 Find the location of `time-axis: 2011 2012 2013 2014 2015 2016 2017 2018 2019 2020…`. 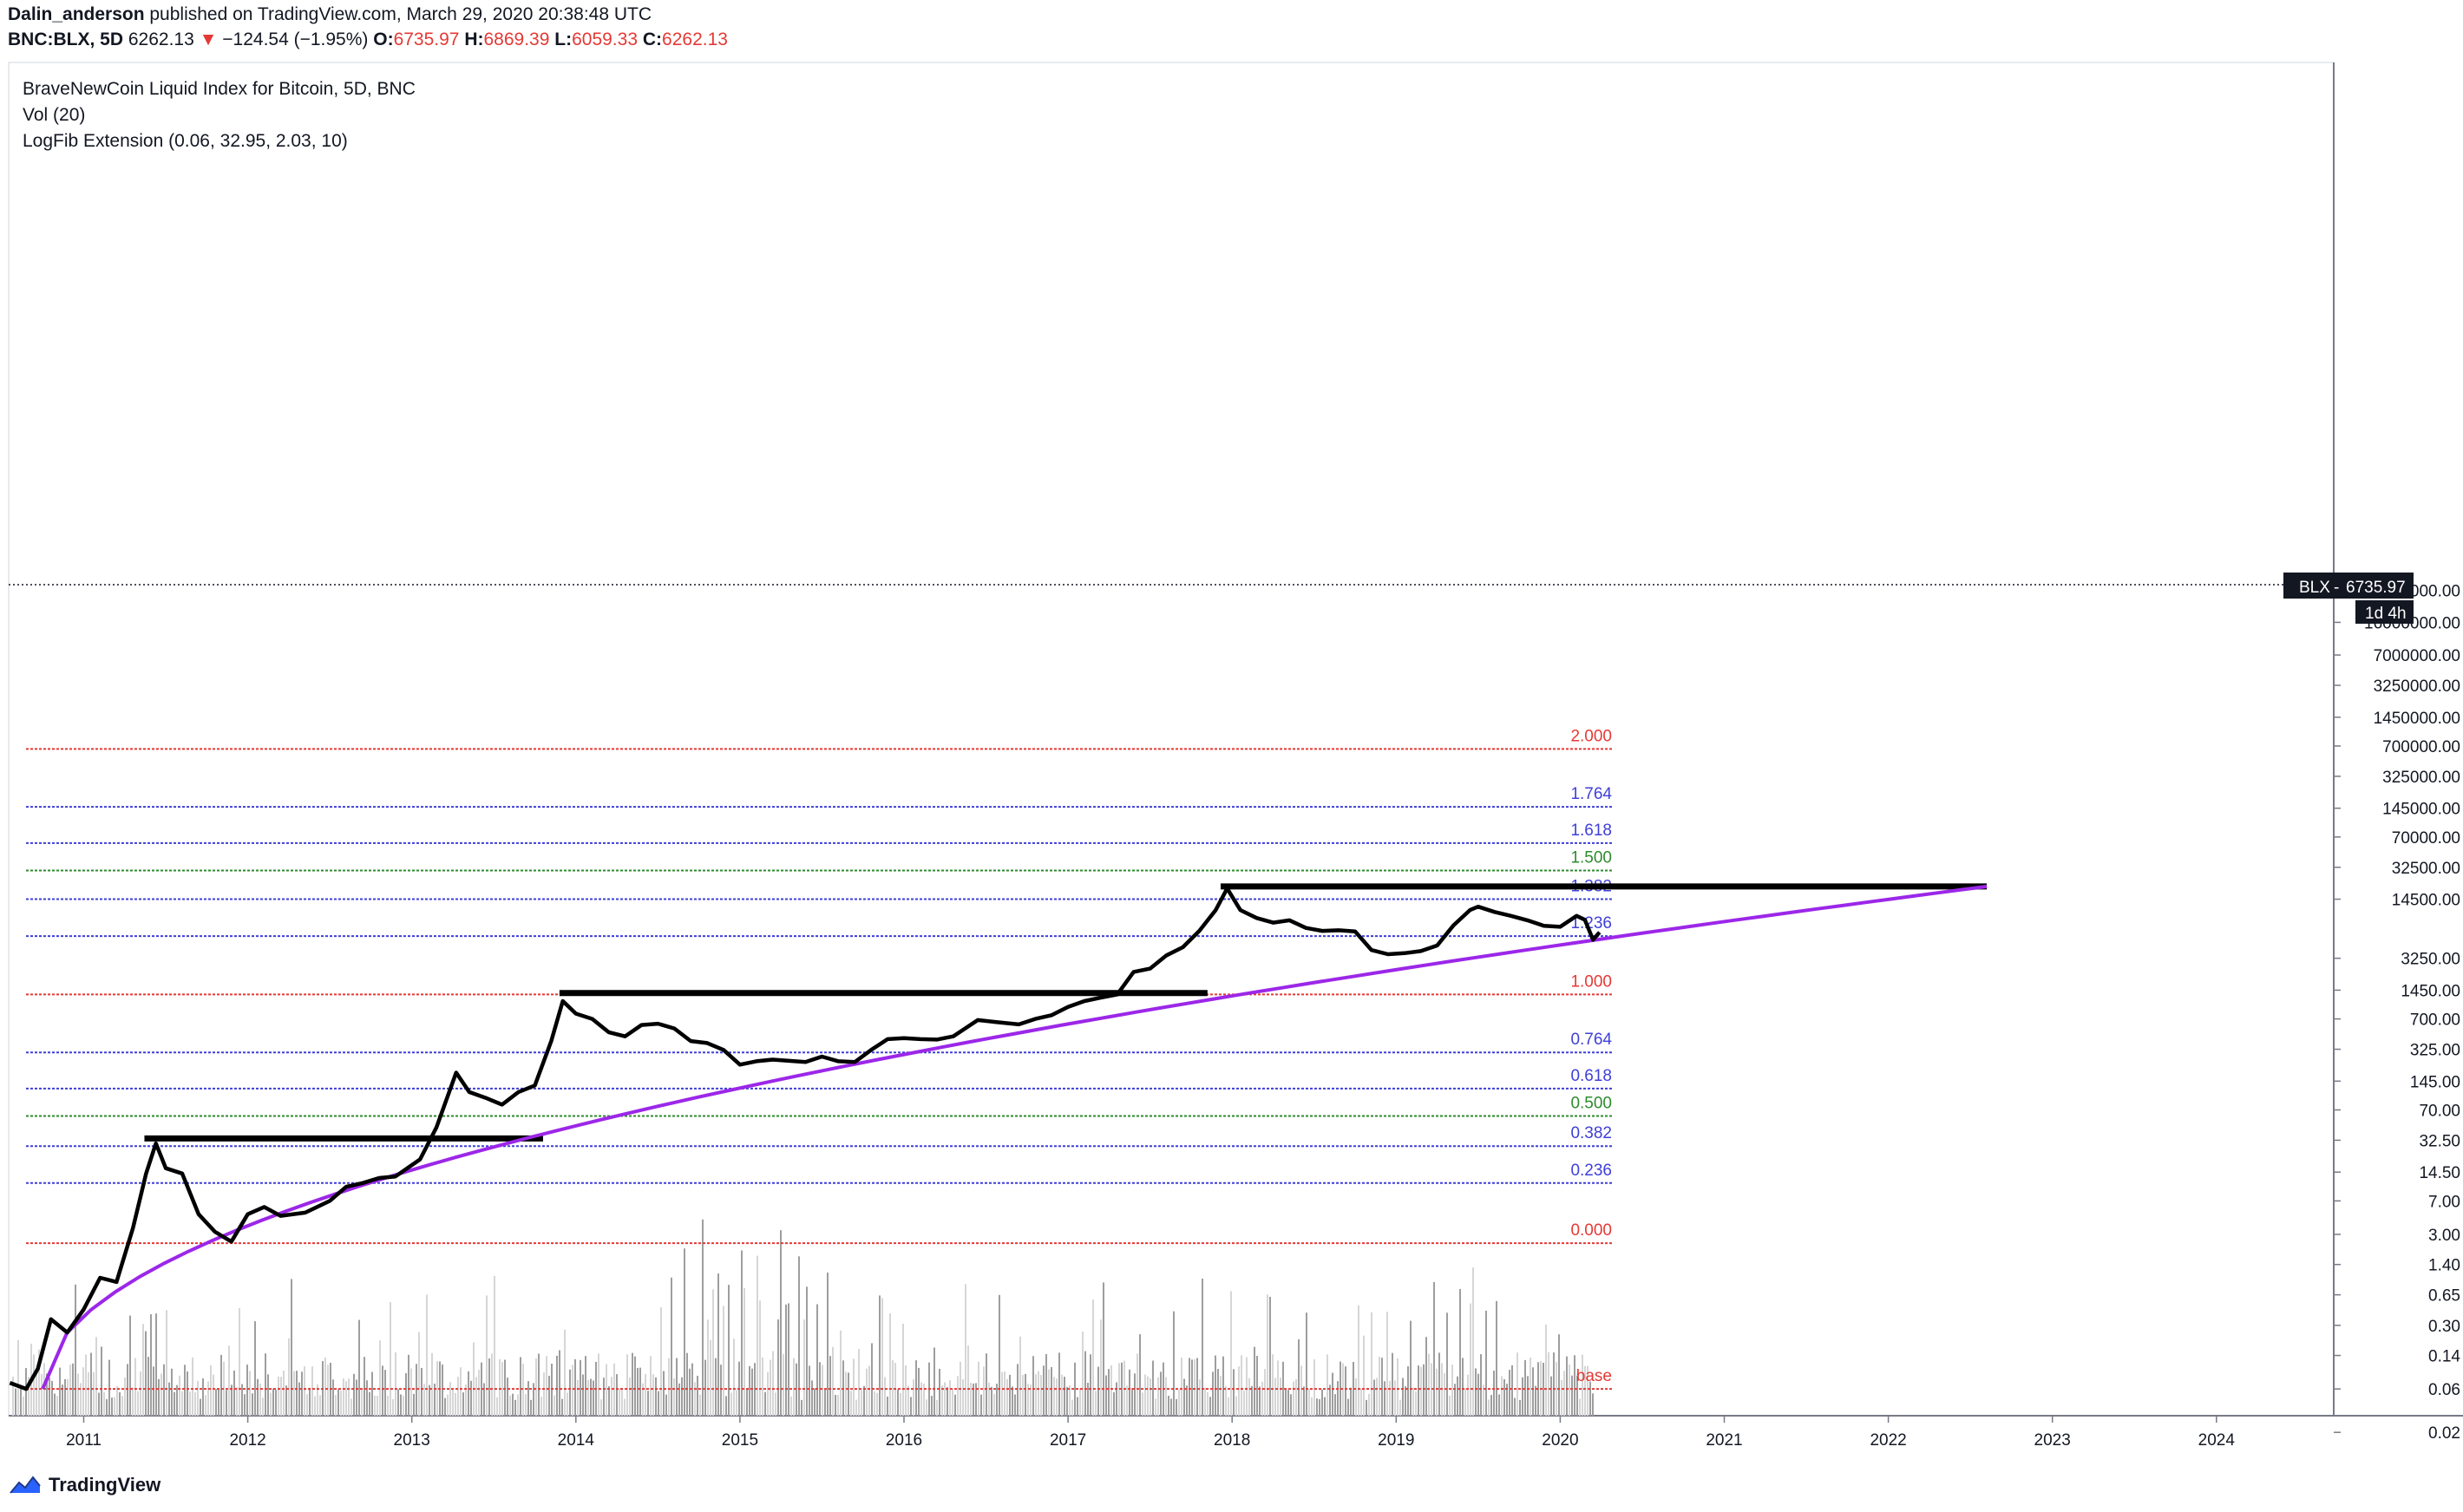

time-axis: 2011 2012 2013 2014 2015 2016 2017 2018 2019 2020… is located at coordinates (1150, 1433).